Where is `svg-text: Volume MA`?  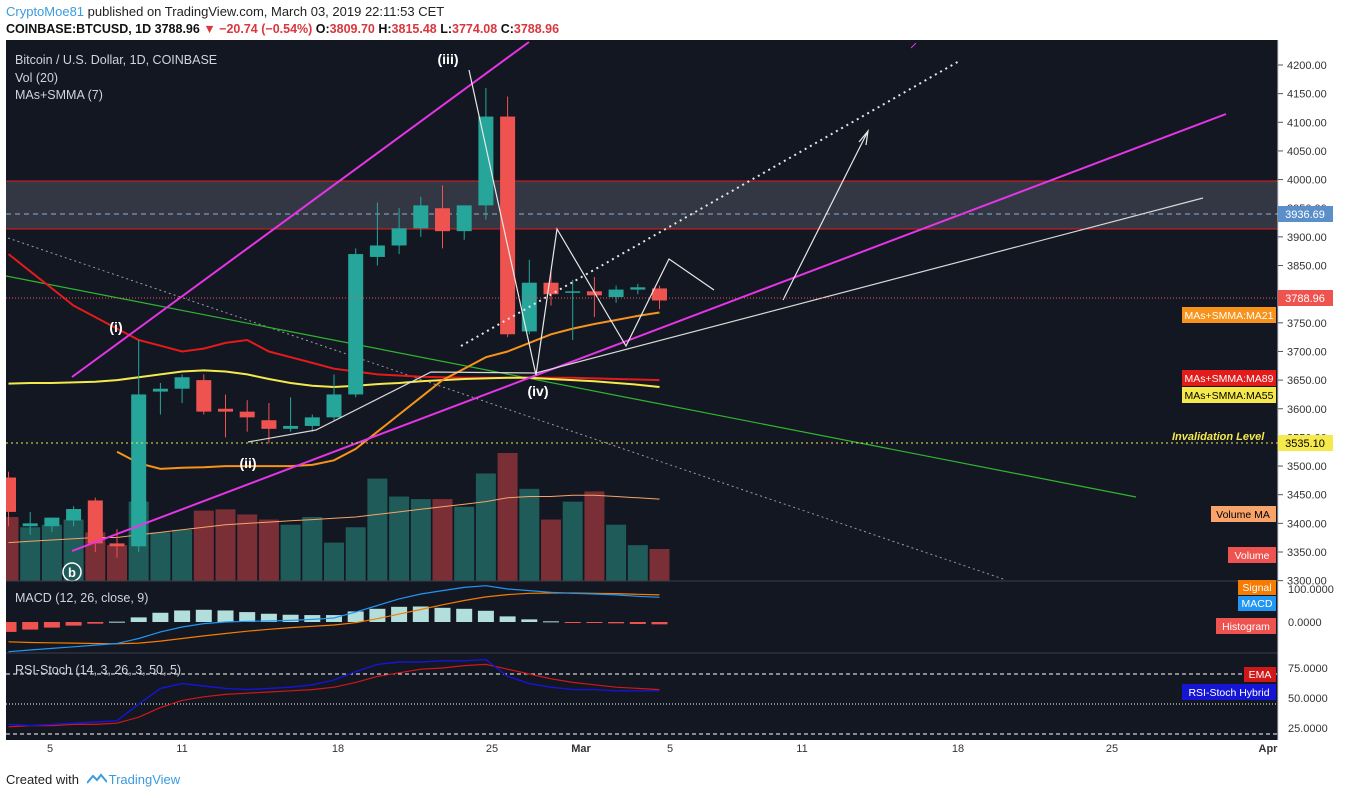
svg-text: Volume MA is located at coordinates (1243, 515).